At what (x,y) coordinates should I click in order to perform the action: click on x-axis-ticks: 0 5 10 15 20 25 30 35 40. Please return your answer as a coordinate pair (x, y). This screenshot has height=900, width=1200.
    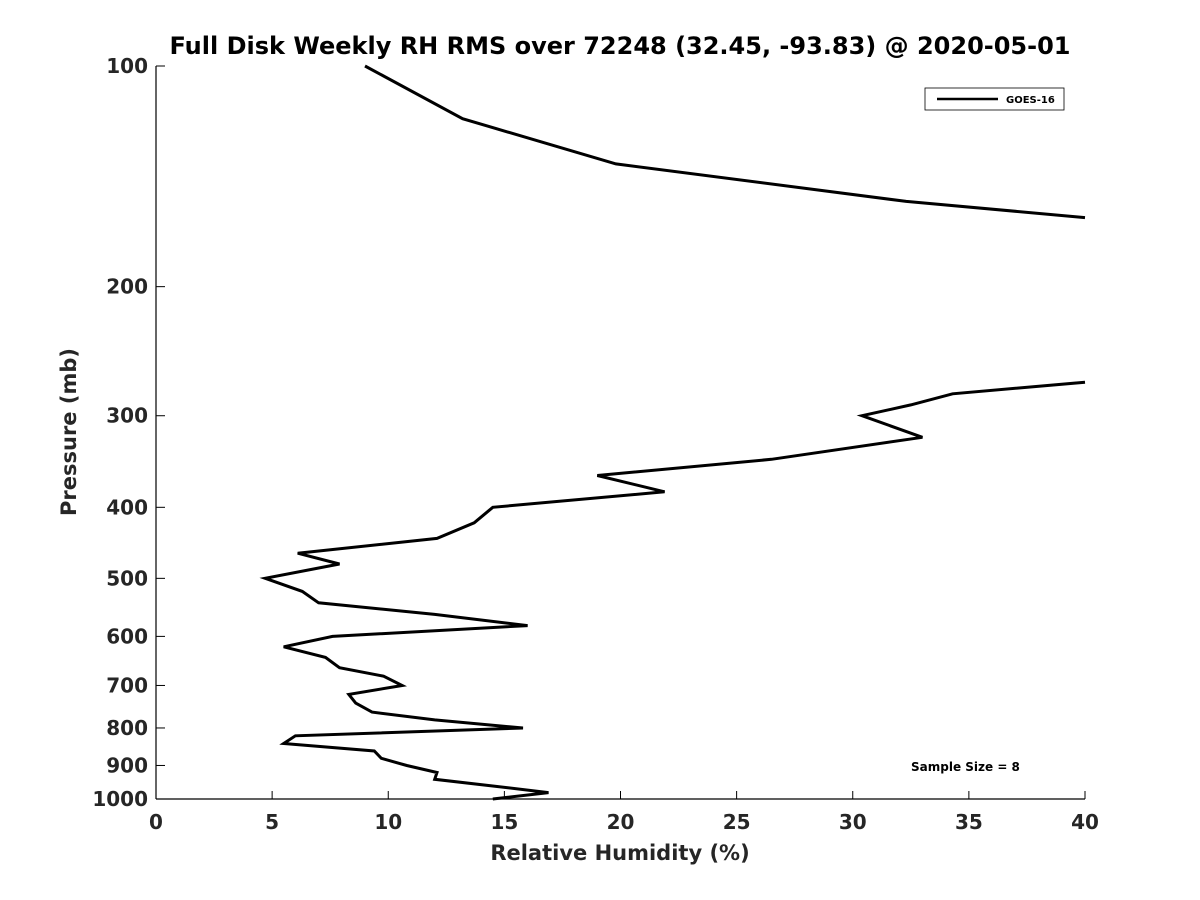
    Looking at the image, I should click on (624, 812).